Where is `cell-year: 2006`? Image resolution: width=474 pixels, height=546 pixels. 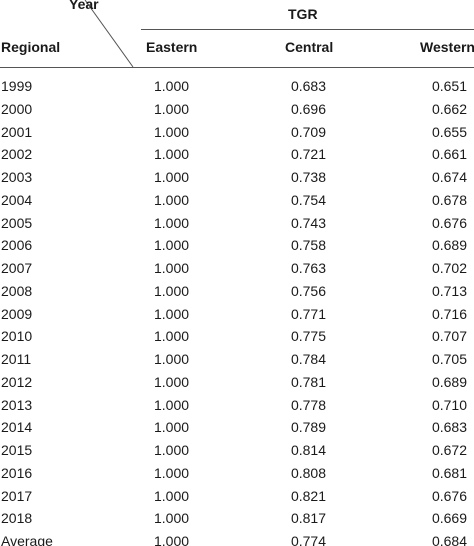 cell-year: 2006 is located at coordinates (17, 245).